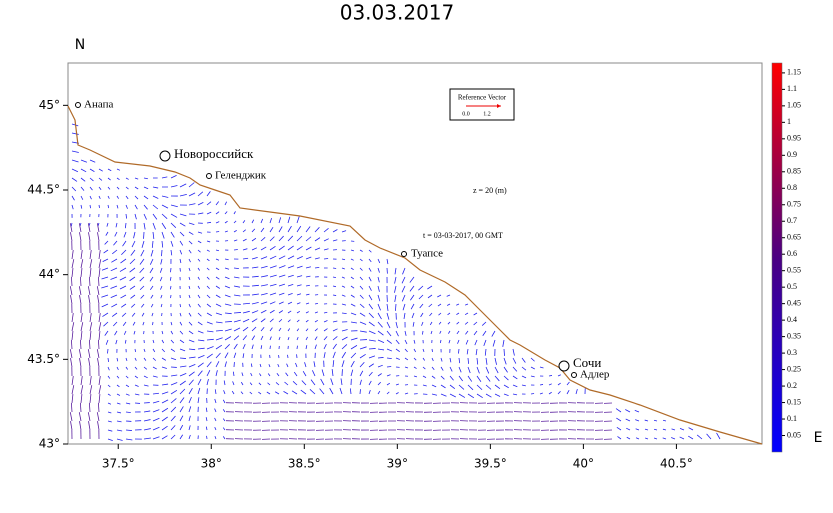  I want to click on colorbar-tick-label: 0.05, so click(794, 434).